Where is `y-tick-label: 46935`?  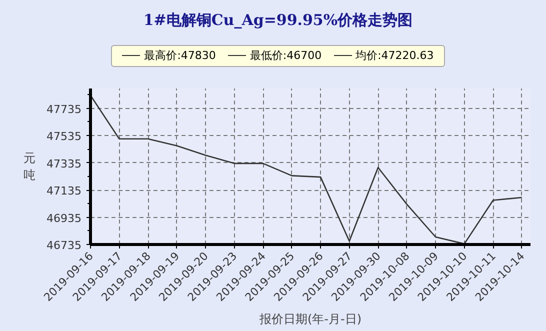
y-tick-label: 46935 is located at coordinates (64, 218).